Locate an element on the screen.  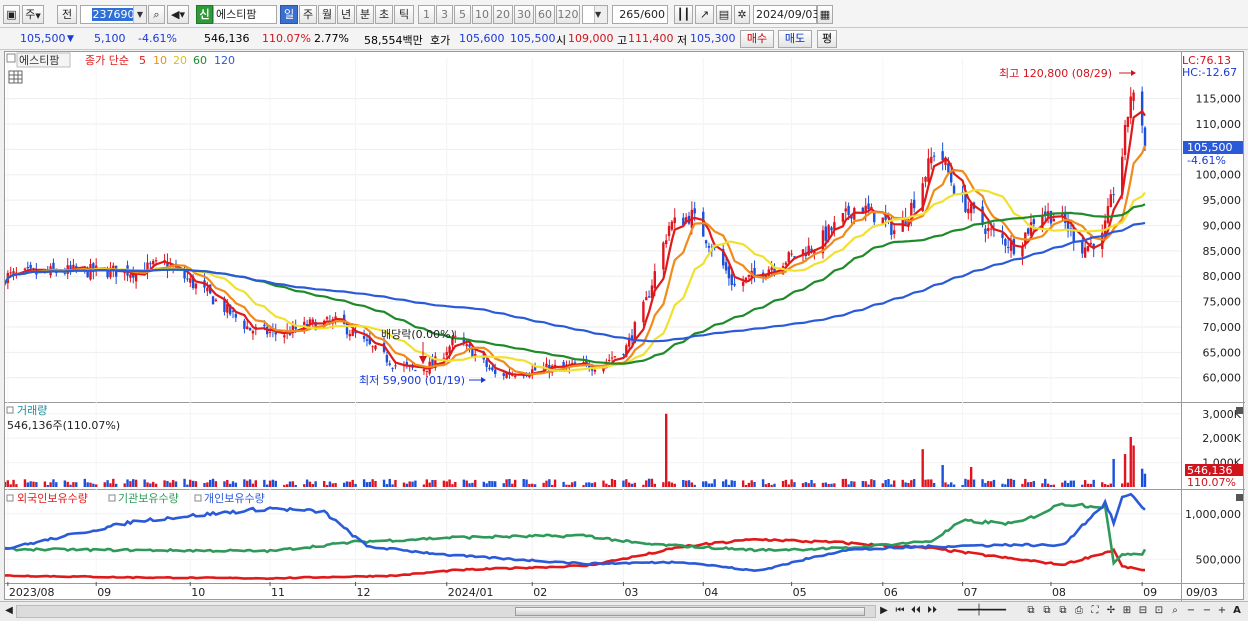
interval-30: 30 is located at coordinates (524, 14).